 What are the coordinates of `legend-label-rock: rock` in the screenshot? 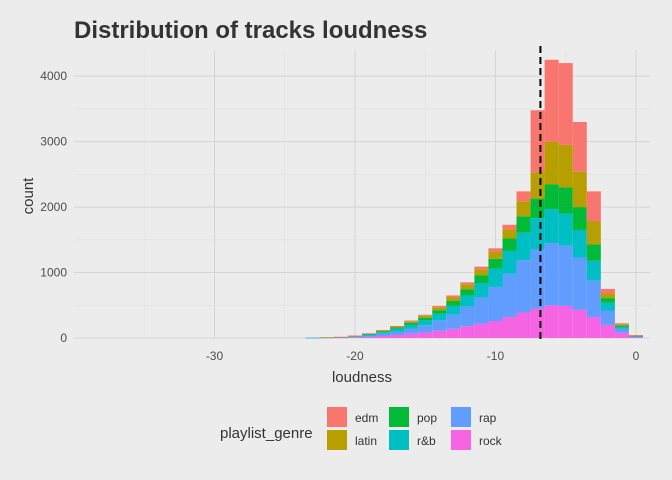 It's located at (491, 441).